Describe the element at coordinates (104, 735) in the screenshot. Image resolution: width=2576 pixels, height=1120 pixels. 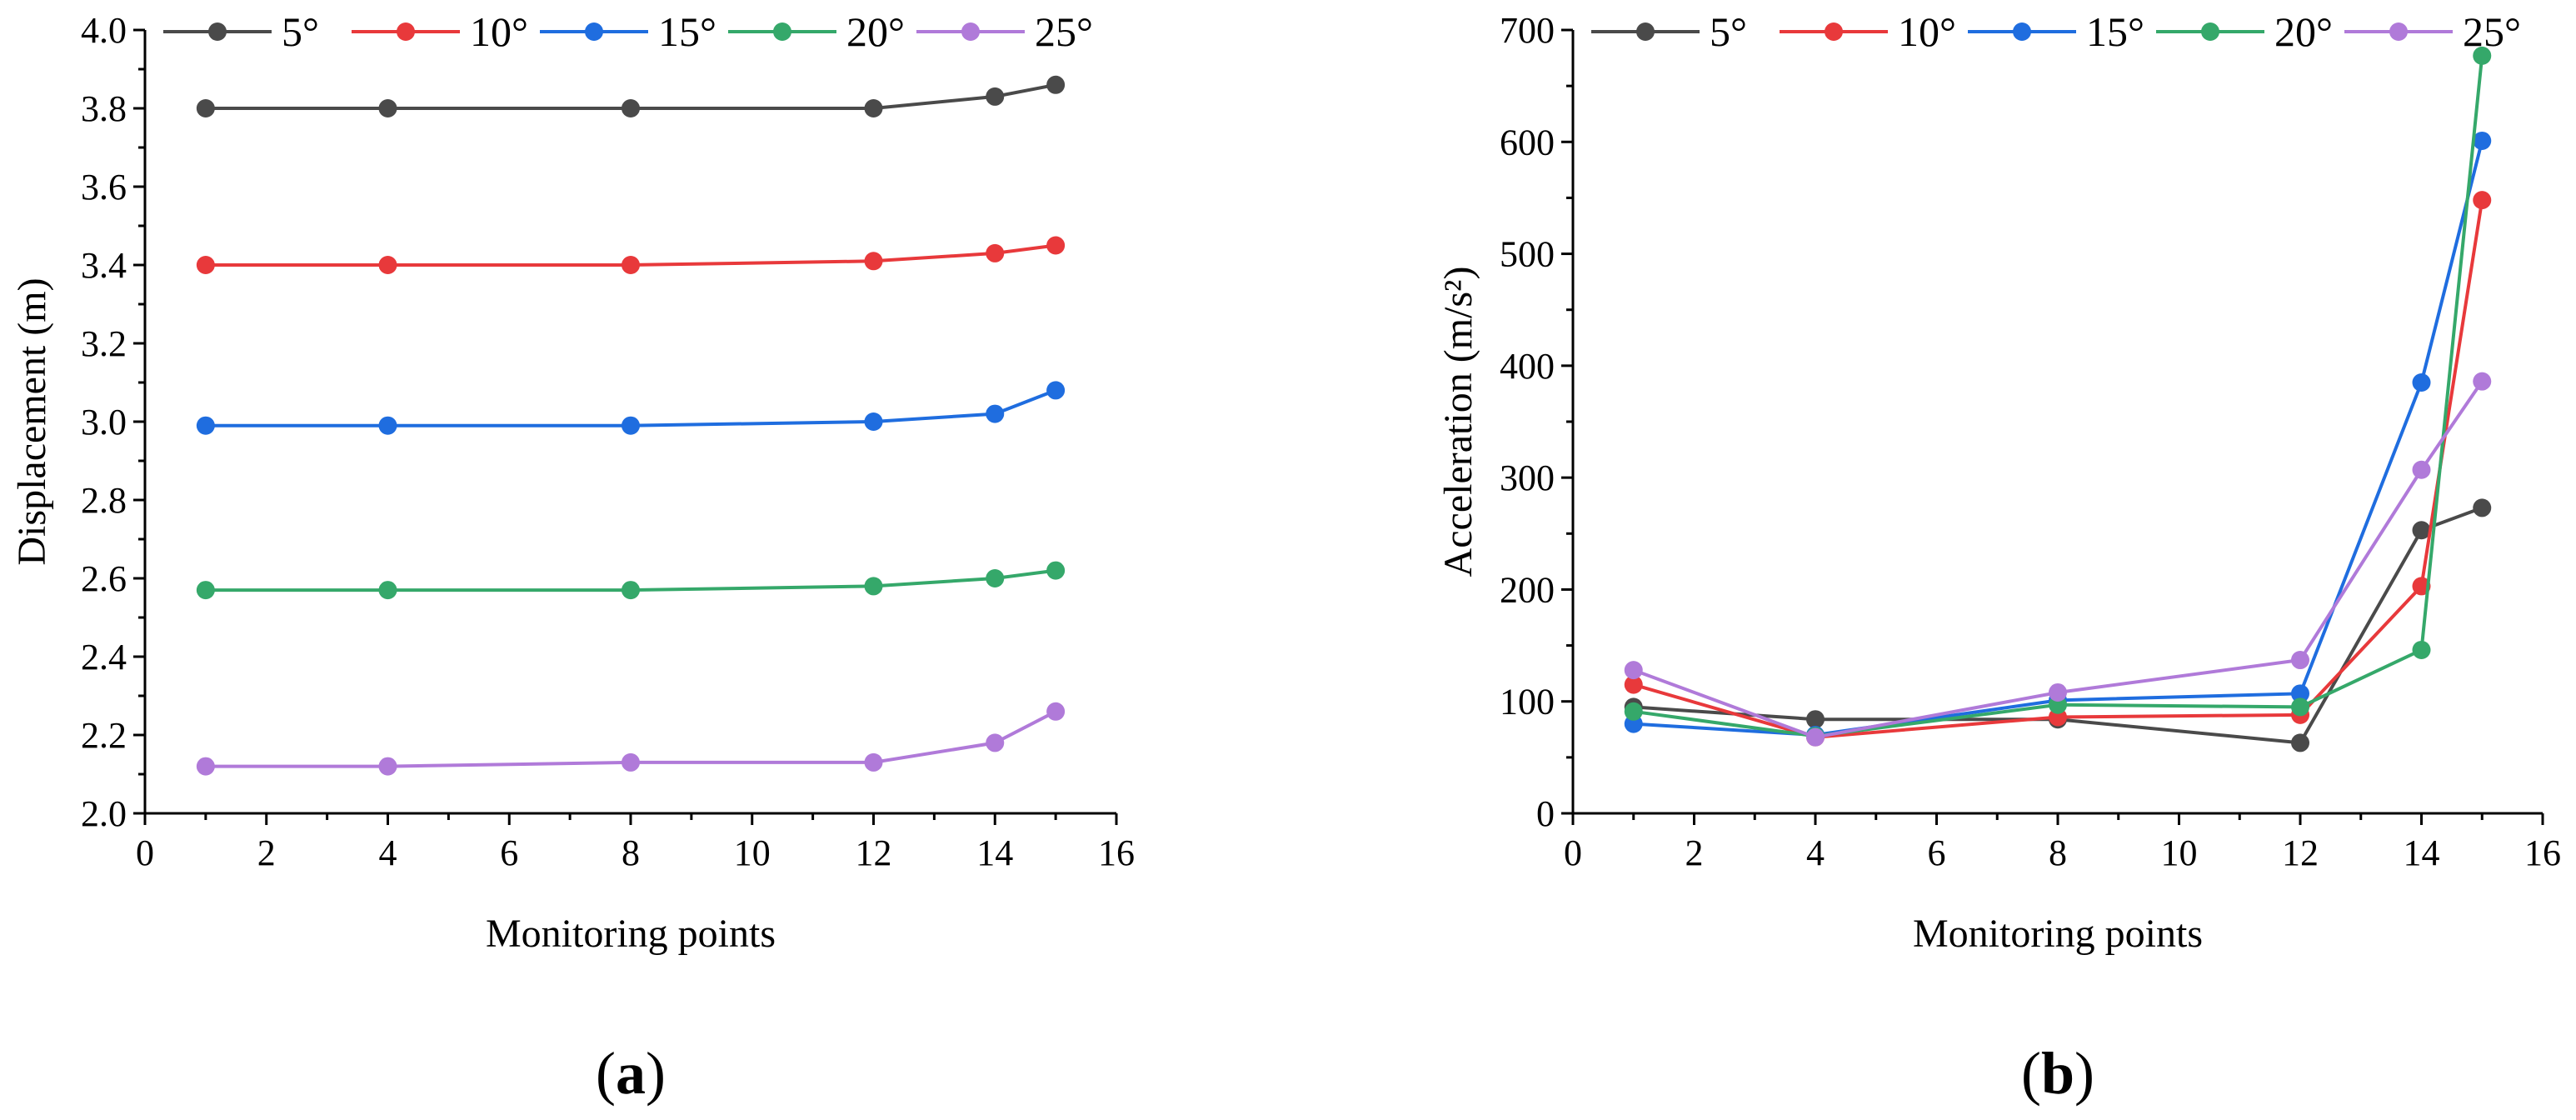
I see `y-tick-label: 2.2` at that location.